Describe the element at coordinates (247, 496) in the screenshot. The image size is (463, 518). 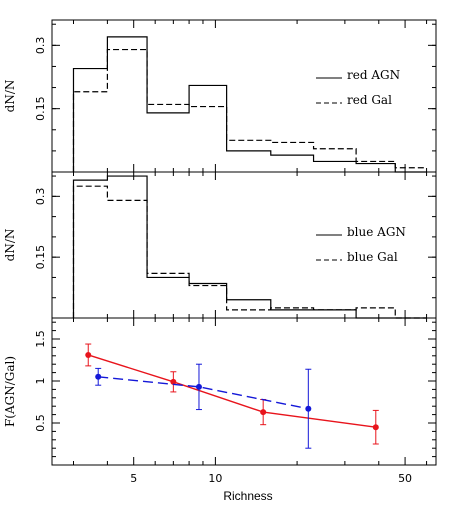
I see `x-axis-title: Richness` at that location.